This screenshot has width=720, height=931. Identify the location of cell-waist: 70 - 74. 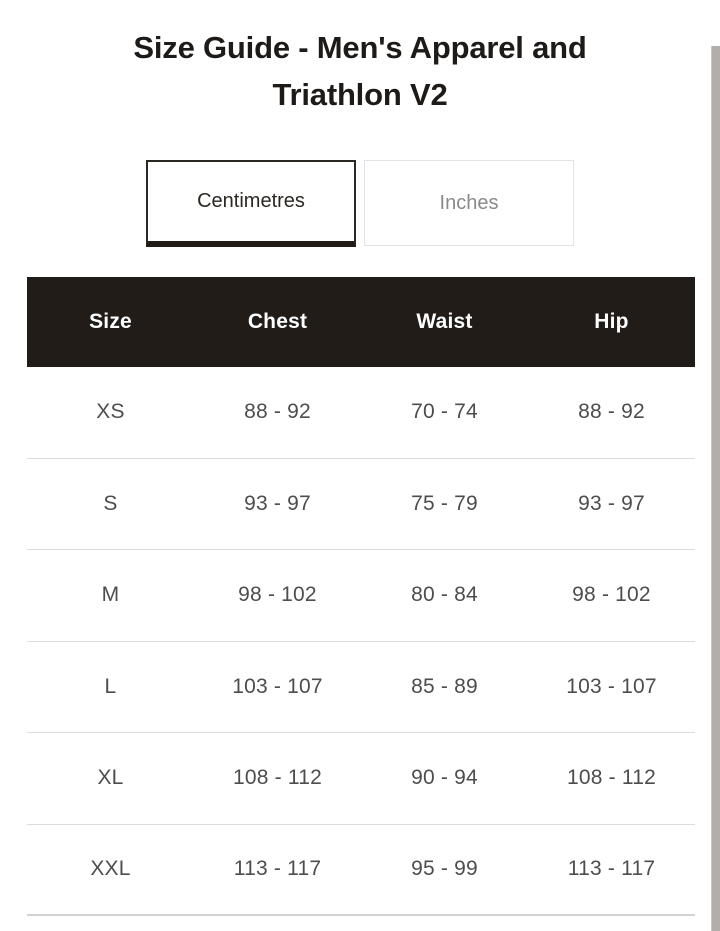
(444, 412).